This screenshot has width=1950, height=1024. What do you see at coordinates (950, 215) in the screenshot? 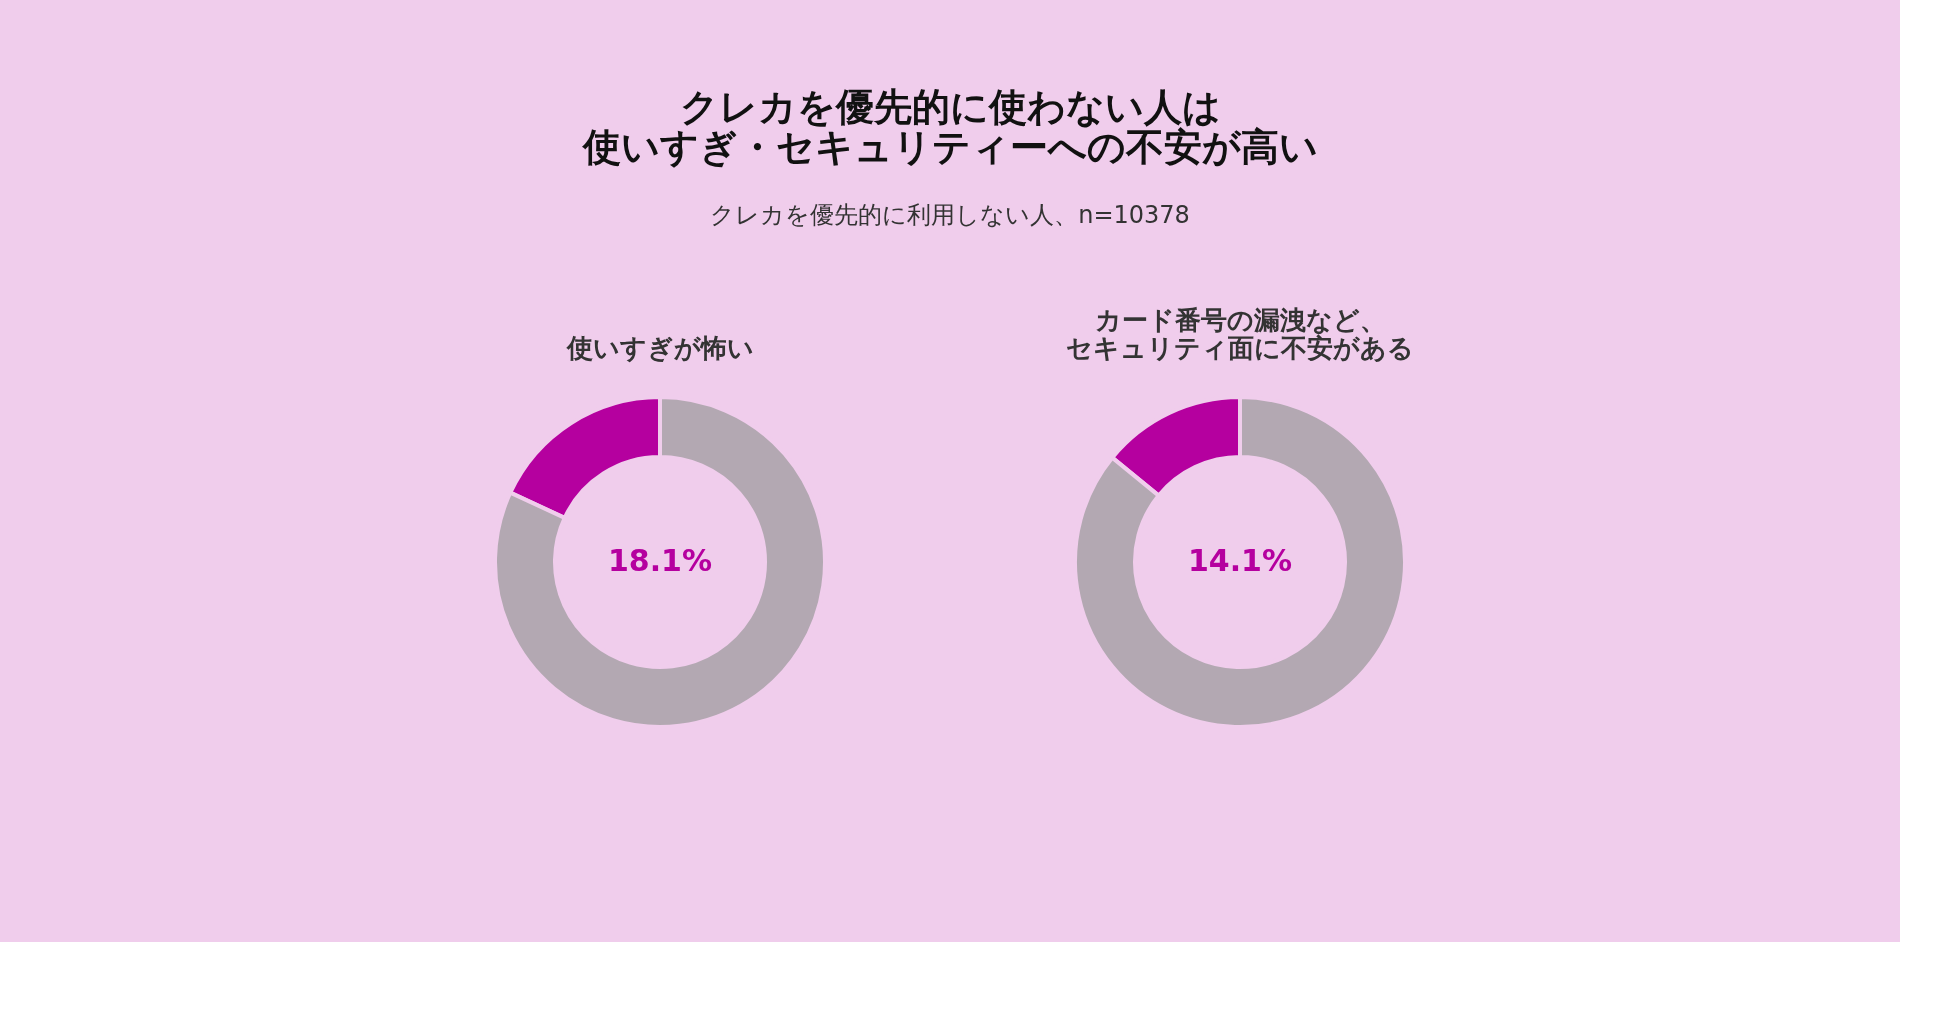
I see `text: クレカを優先的に利用しない人、n=10378` at bounding box center [950, 215].